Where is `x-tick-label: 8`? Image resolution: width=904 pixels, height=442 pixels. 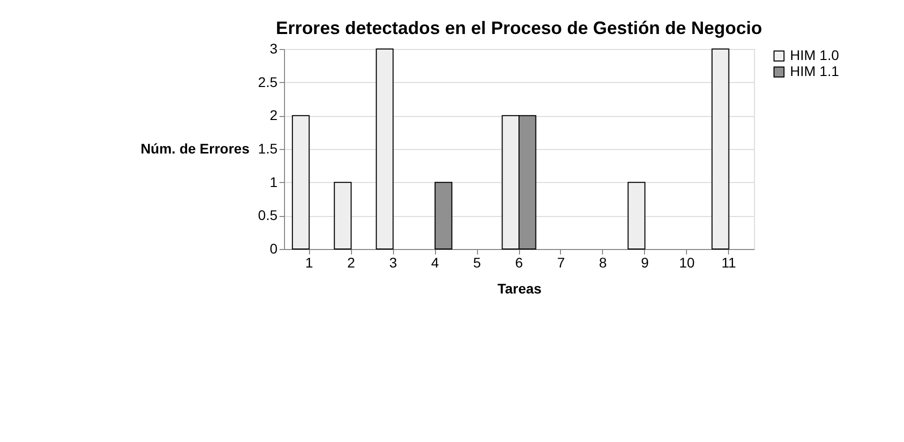 x-tick-label: 8 is located at coordinates (603, 262).